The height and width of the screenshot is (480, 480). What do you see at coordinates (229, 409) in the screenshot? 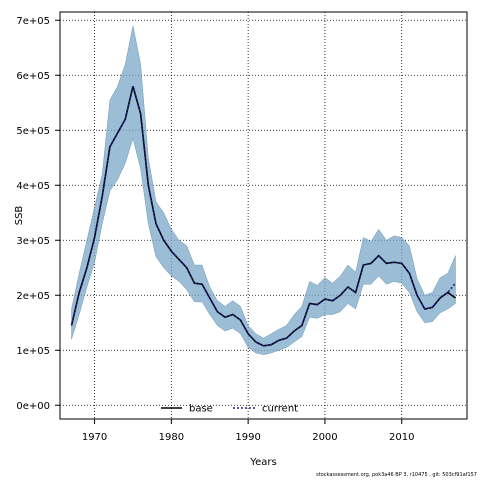
I see `legend: base current` at bounding box center [229, 409].